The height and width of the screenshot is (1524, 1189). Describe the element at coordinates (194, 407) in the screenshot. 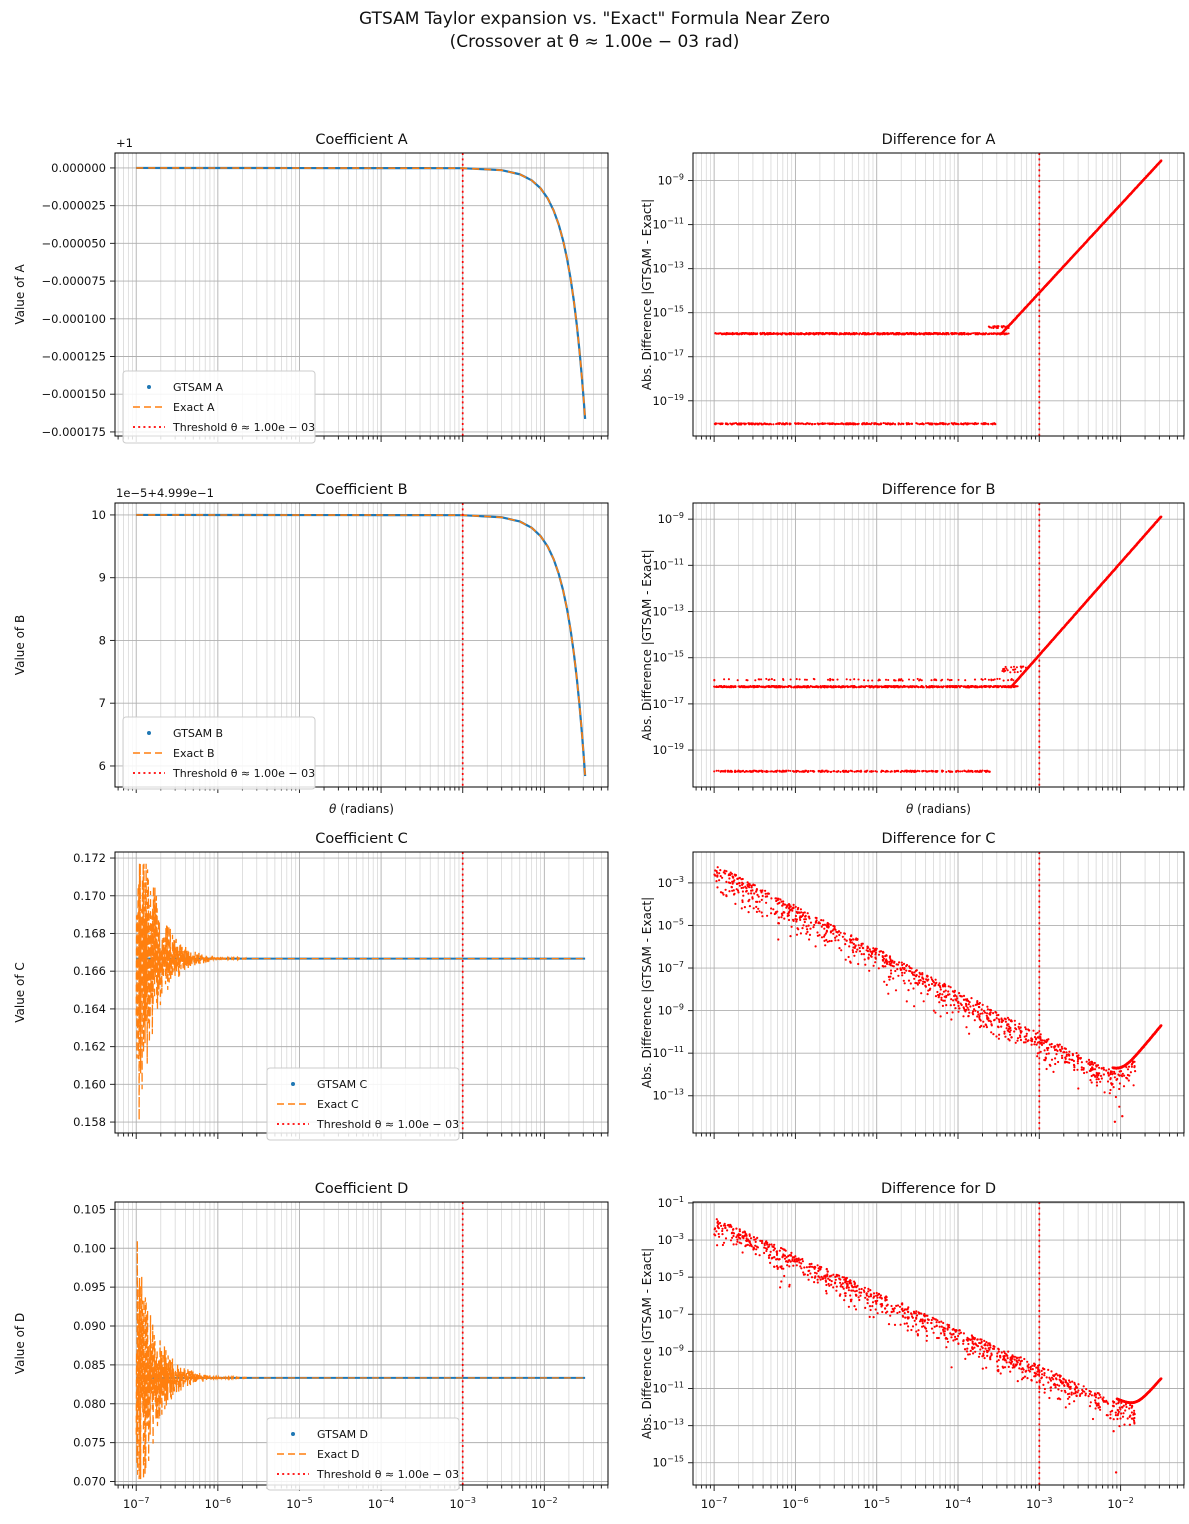

I see `coef_A-legend-label-1: Exact A` at that location.